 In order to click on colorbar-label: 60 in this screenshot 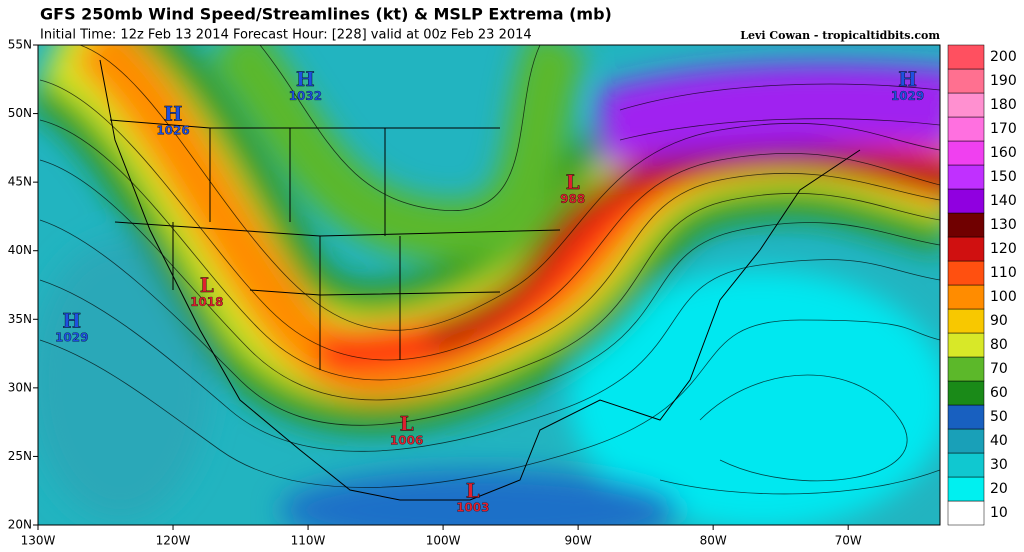, I will do `click(999, 393)`.